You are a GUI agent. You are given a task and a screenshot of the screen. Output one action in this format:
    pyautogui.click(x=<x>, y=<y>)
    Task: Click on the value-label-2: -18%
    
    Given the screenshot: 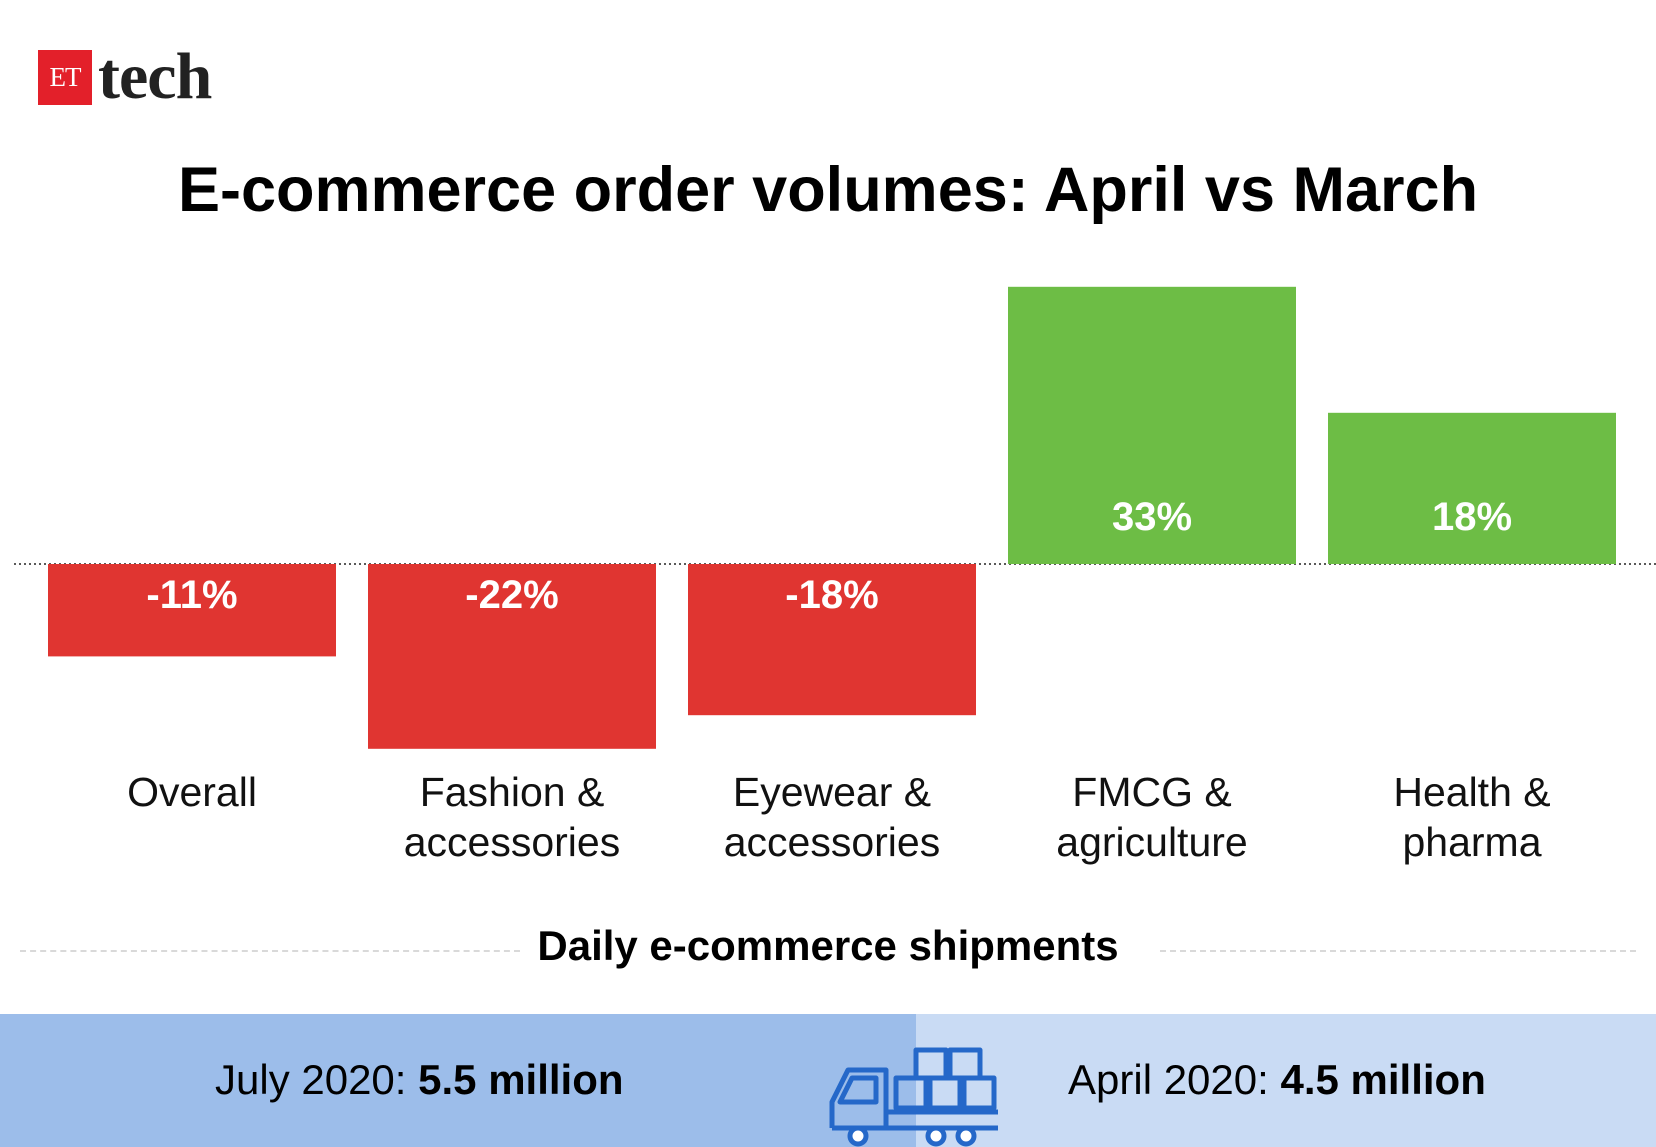 What is the action you would take?
    pyautogui.click(x=831, y=595)
    